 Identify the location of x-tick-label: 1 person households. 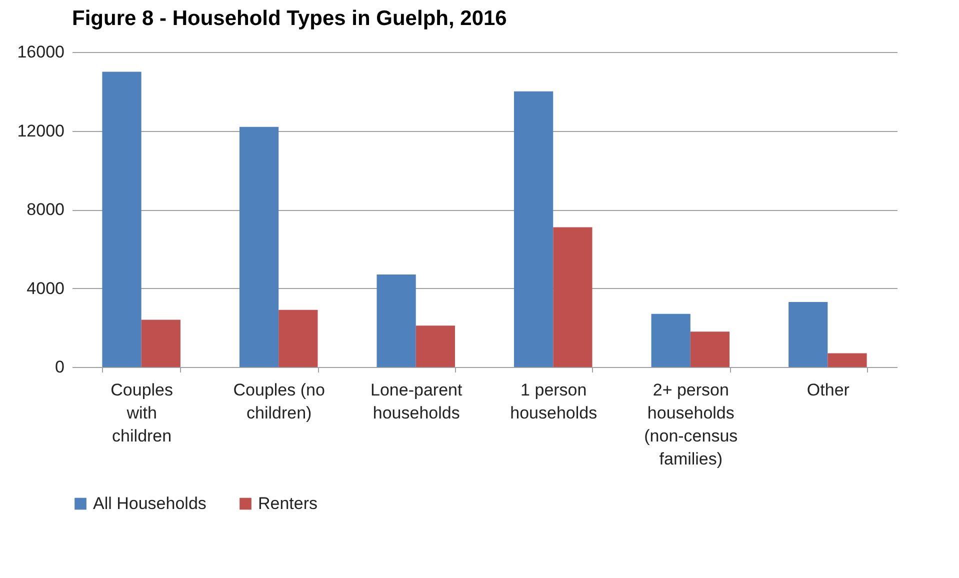
(554, 401).